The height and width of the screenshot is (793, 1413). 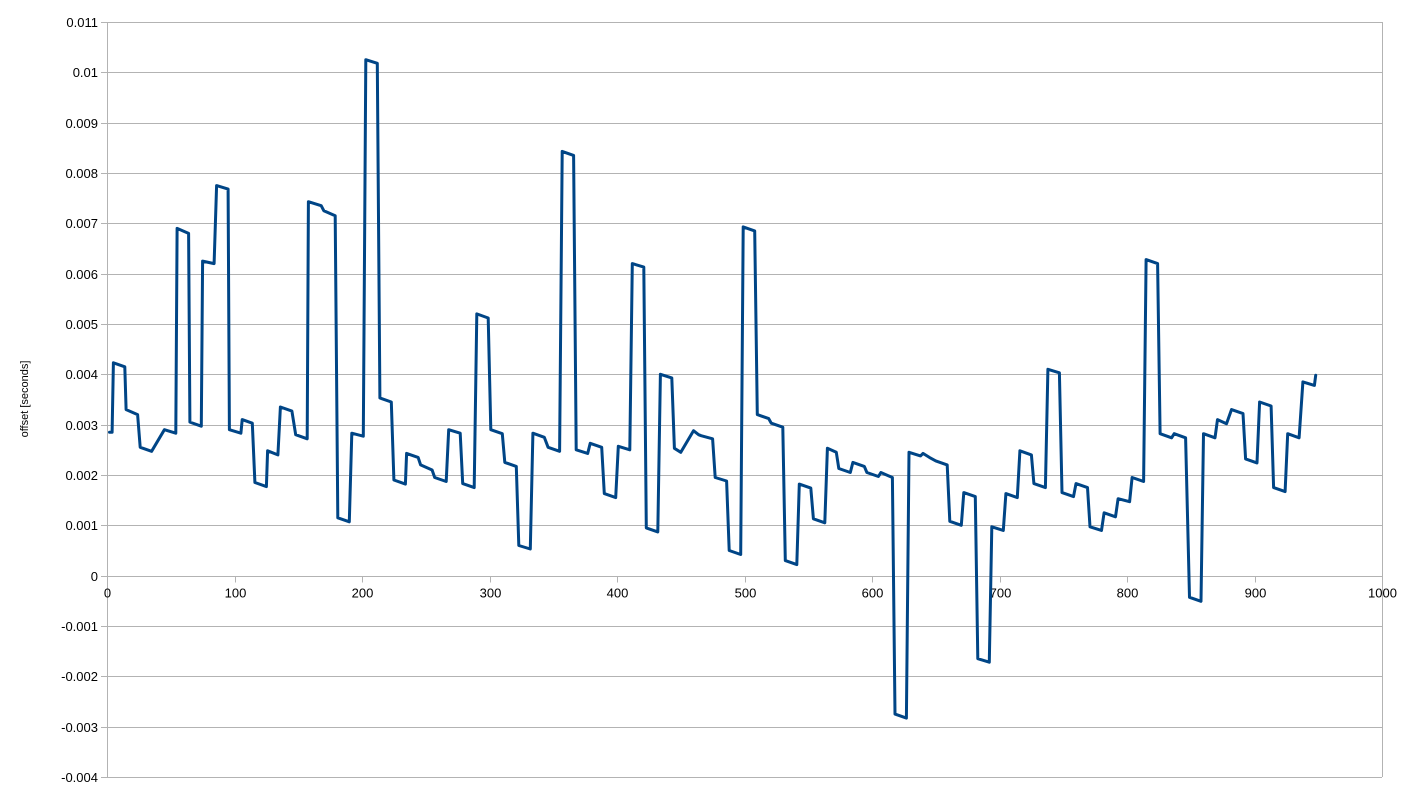 I want to click on x-tick-labels: 0 100 200 300 400 500 600 700 800 900 1000, so click(x=750, y=593).